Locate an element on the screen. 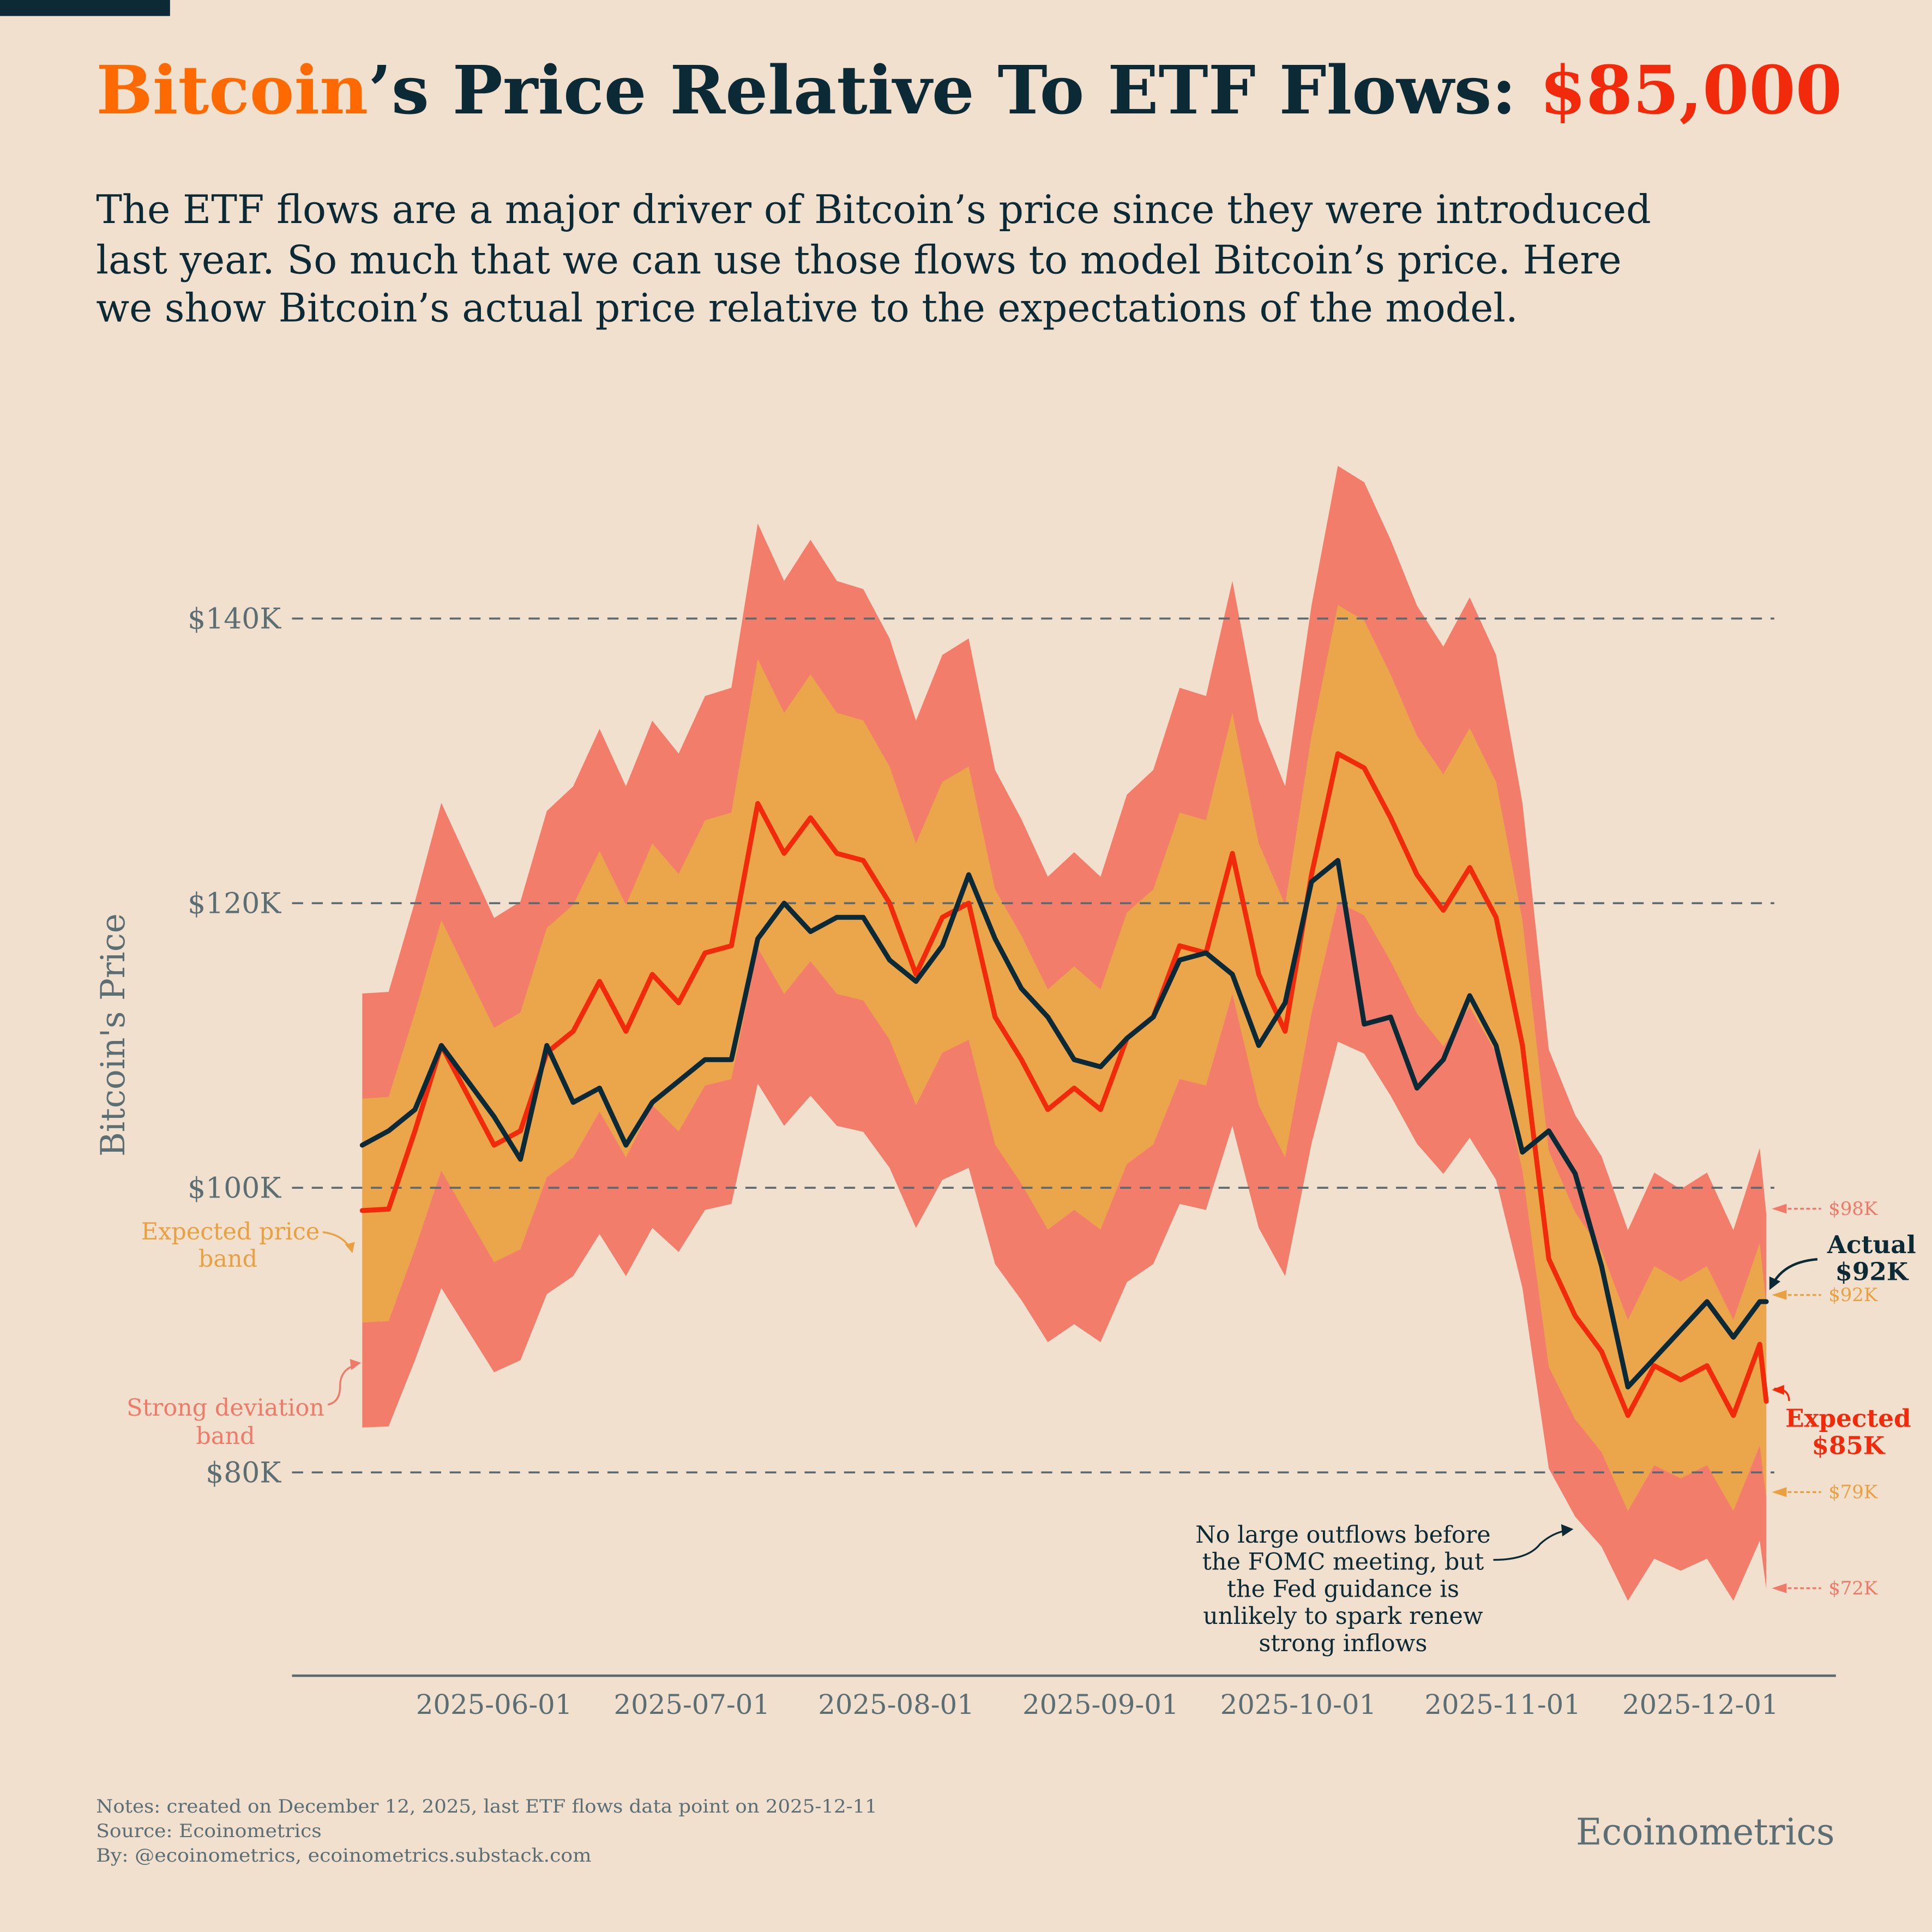  right-level-labels: $98K $92K $79K $72K is located at coordinates (1825, 1398).